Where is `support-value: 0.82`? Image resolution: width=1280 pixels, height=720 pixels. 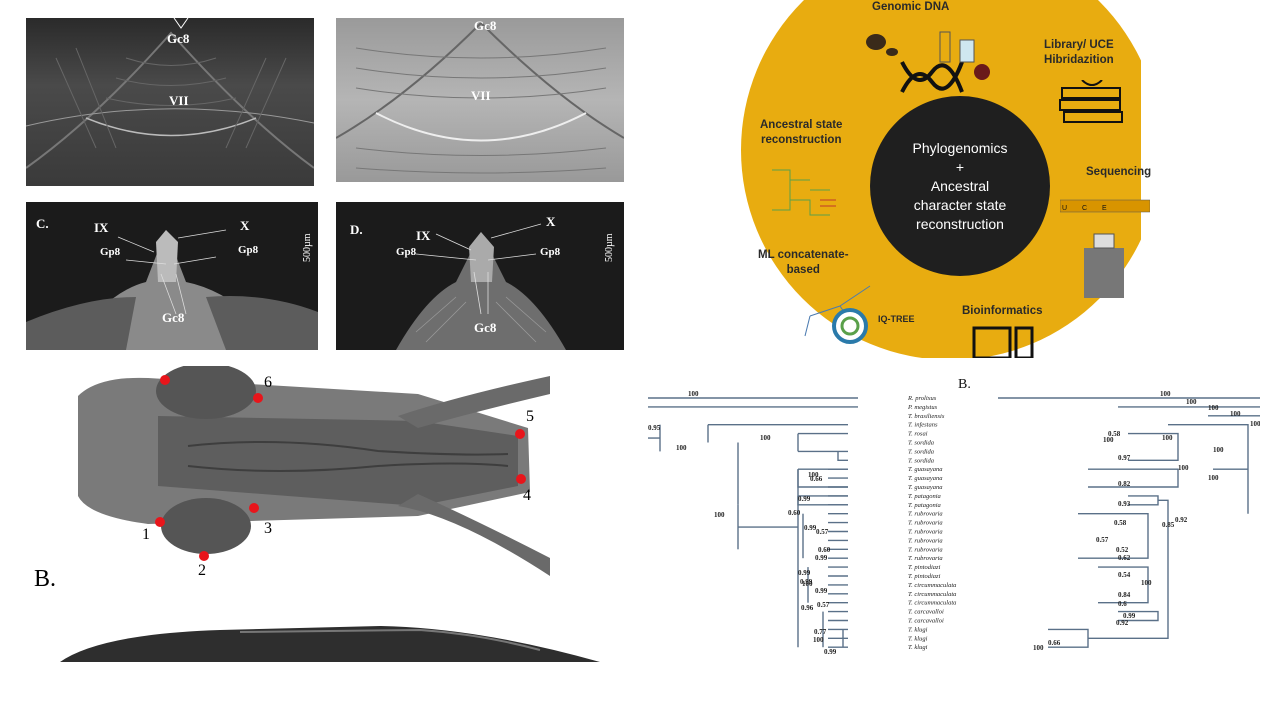 support-value: 0.82 is located at coordinates (1124, 484).